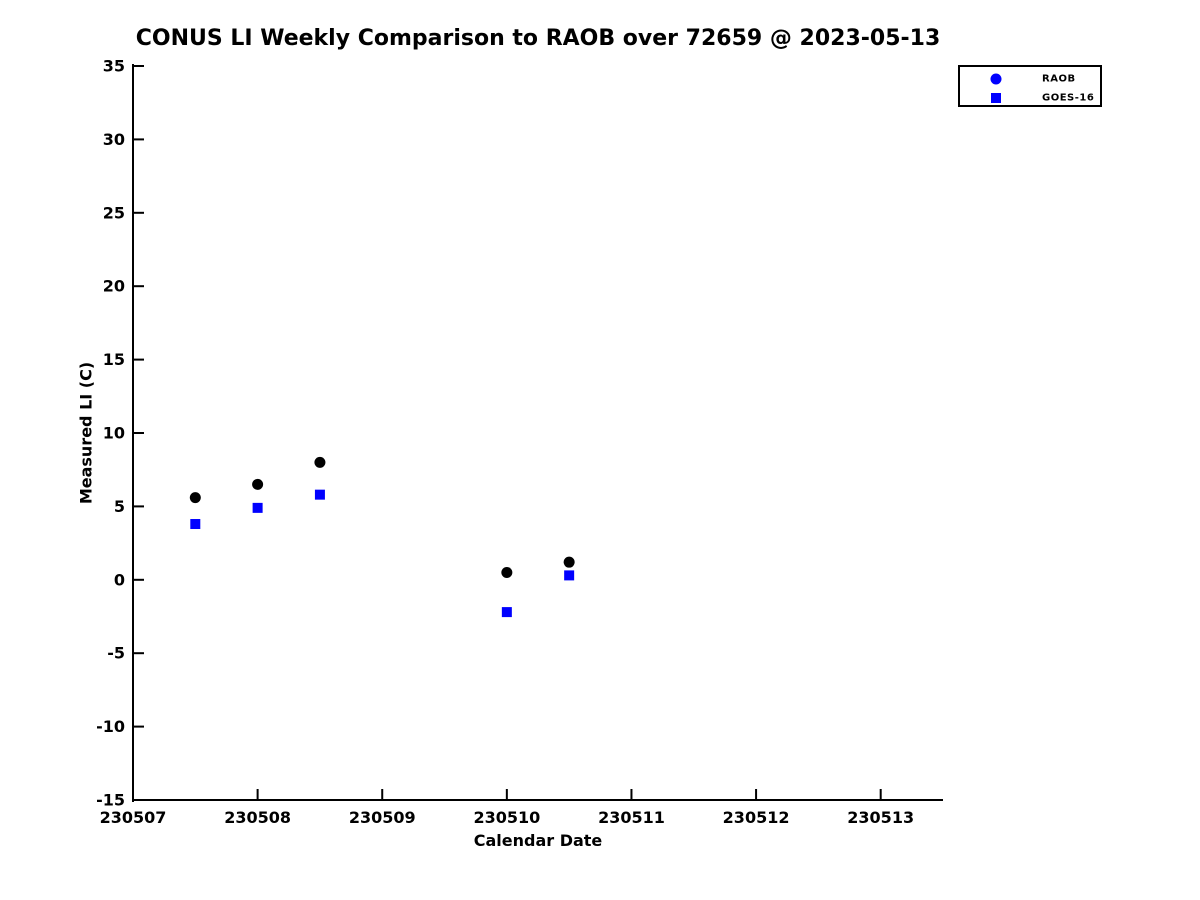 The width and height of the screenshot is (1200, 900). I want to click on legend-entry-goes-16: GOES-16, so click(1030, 97).